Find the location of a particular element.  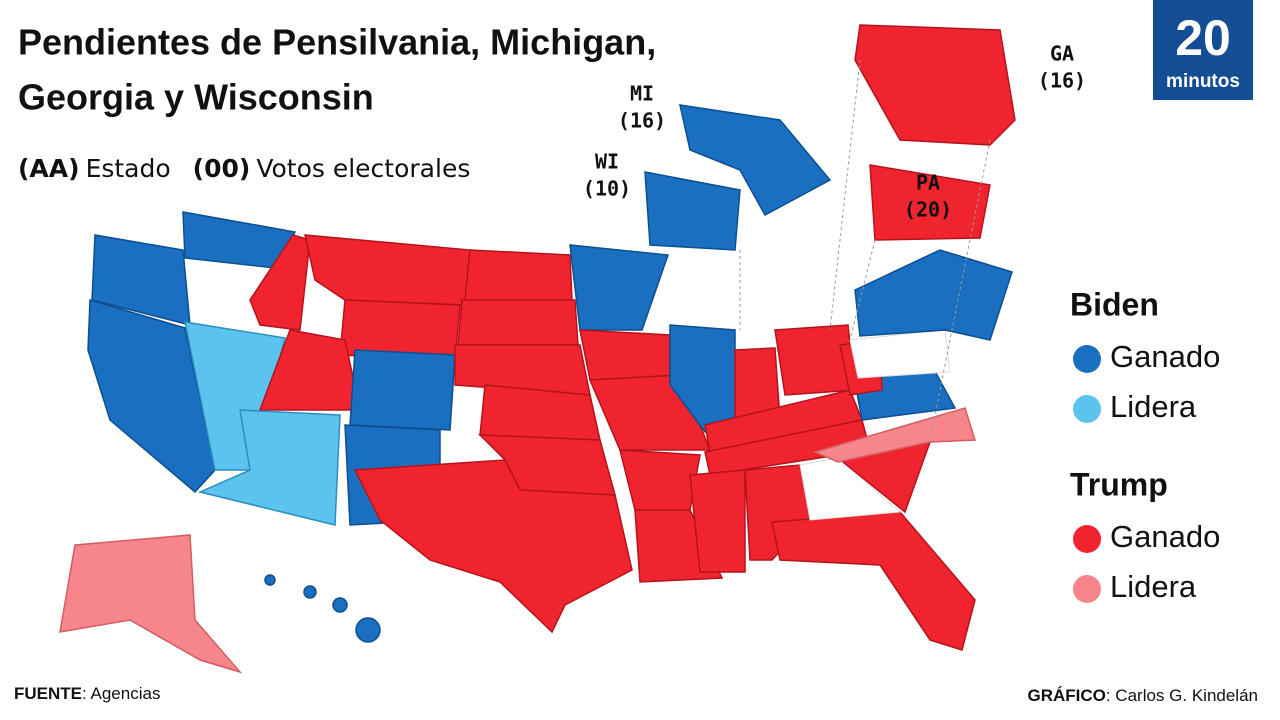

legend-heading: Biden is located at coordinates (1114, 304).